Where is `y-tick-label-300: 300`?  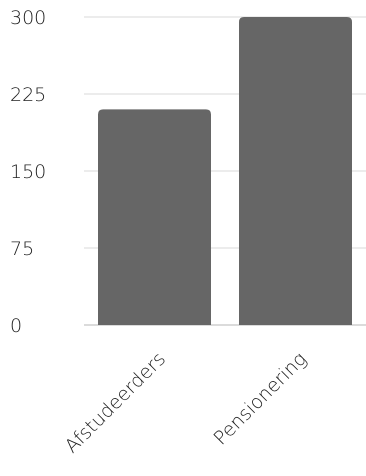 y-tick-label-300: 300 is located at coordinates (28, 18).